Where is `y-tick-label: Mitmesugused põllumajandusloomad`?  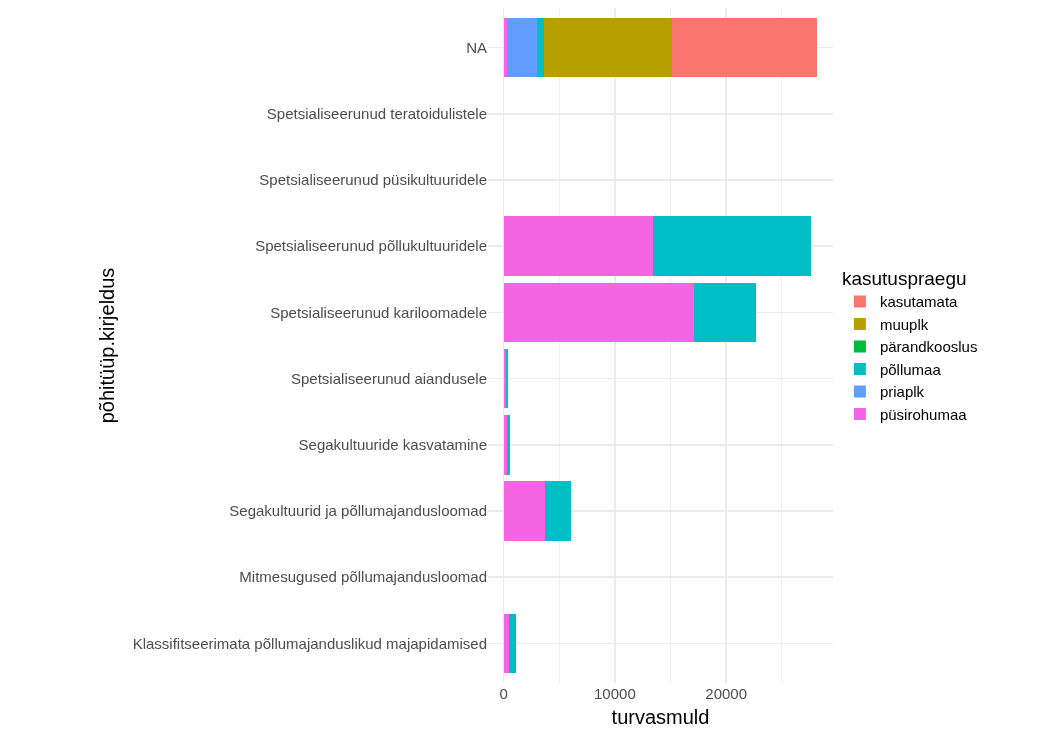
y-tick-label: Mitmesugused põllumajandusloomad is located at coordinates (363, 577).